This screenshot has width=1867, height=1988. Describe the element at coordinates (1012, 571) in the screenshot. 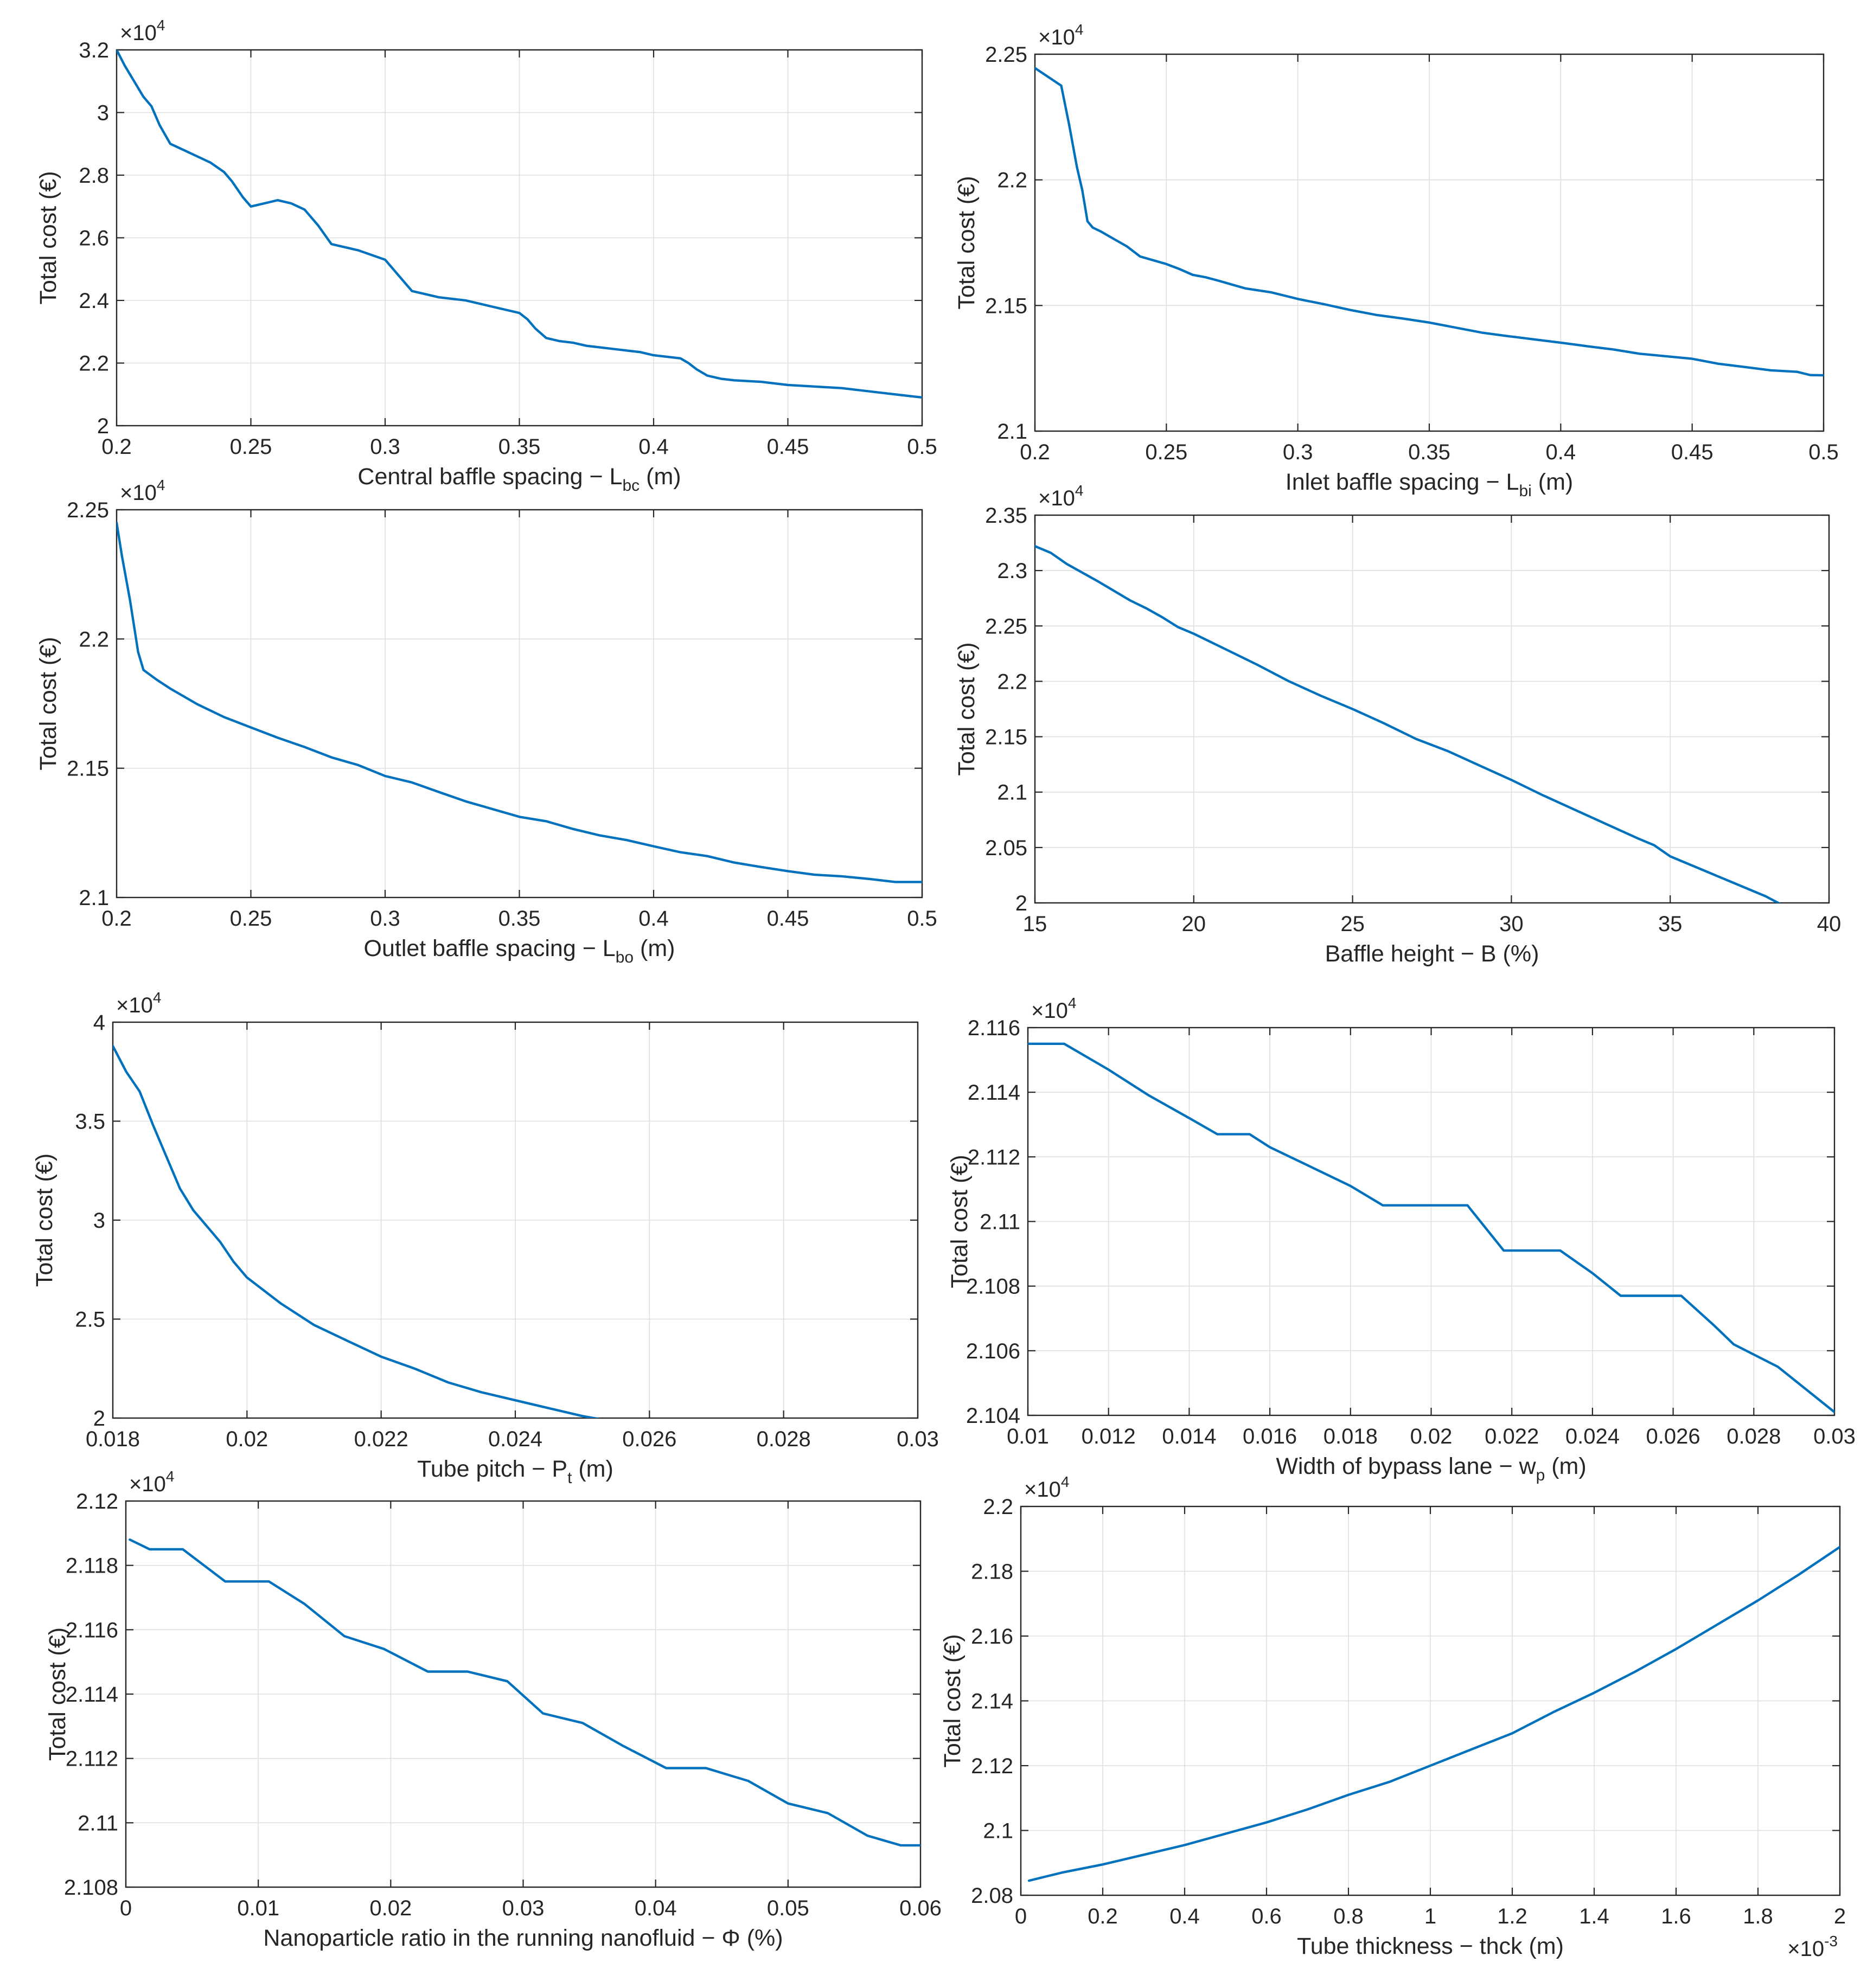

I see `y-tick-label: 2.3` at that location.